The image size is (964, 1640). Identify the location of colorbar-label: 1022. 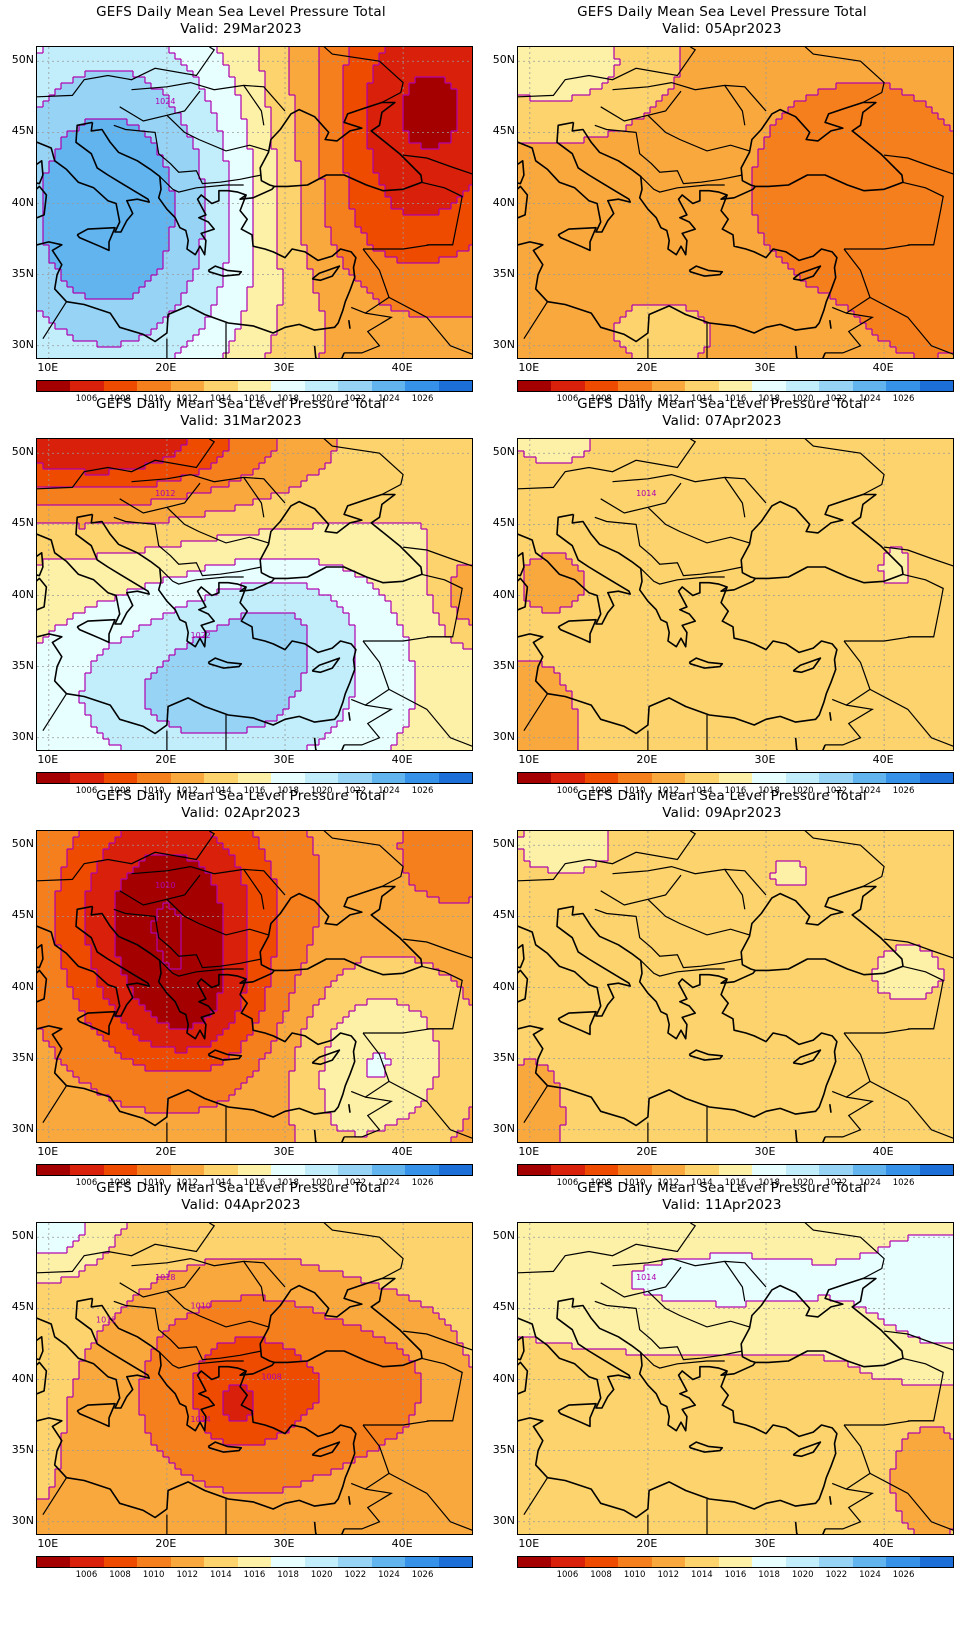
(355, 399).